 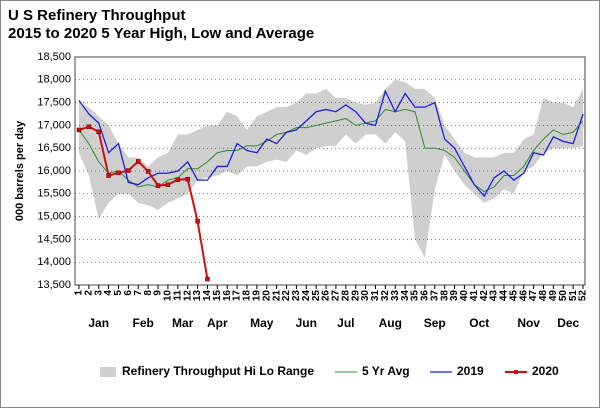 I want to click on legend-label: Refinery Throughput Hi Lo Range, so click(x=218, y=371).